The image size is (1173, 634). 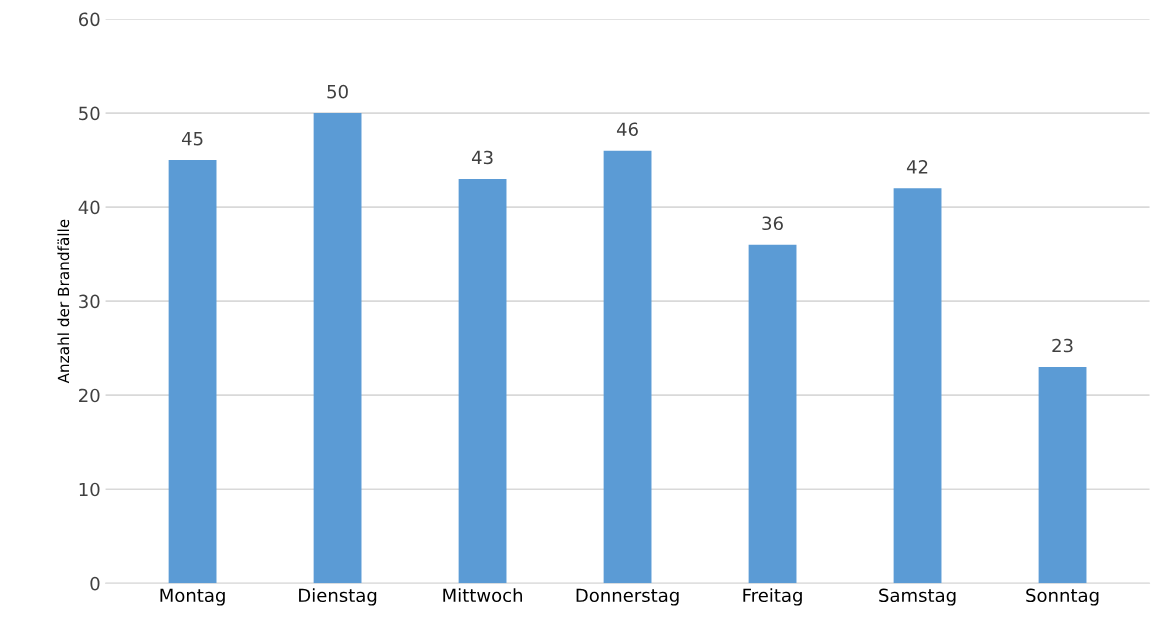 I want to click on y-axis-title: Anzahl der Brandfälle, so click(x=63, y=301).